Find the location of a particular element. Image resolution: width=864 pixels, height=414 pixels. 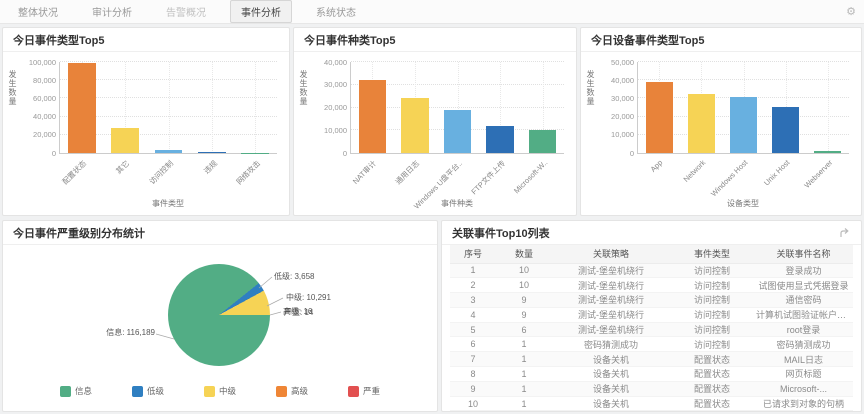

x-tick-label: NAT审计 is located at coordinates (365, 172).